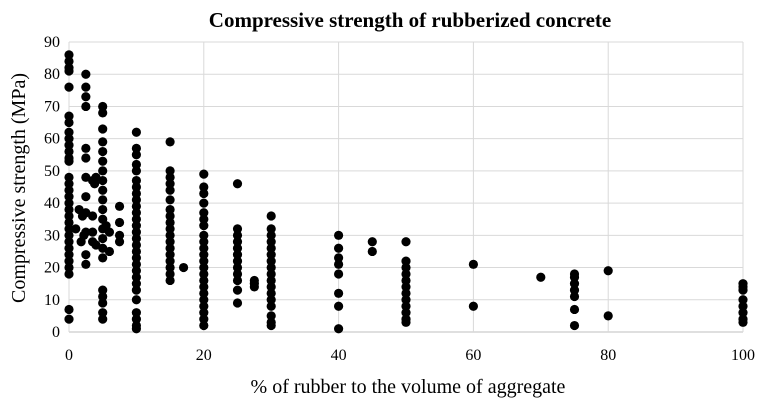 Image resolution: width=772 pixels, height=409 pixels. Describe the element at coordinates (339, 355) in the screenshot. I see `x-tick-label: 40` at that location.